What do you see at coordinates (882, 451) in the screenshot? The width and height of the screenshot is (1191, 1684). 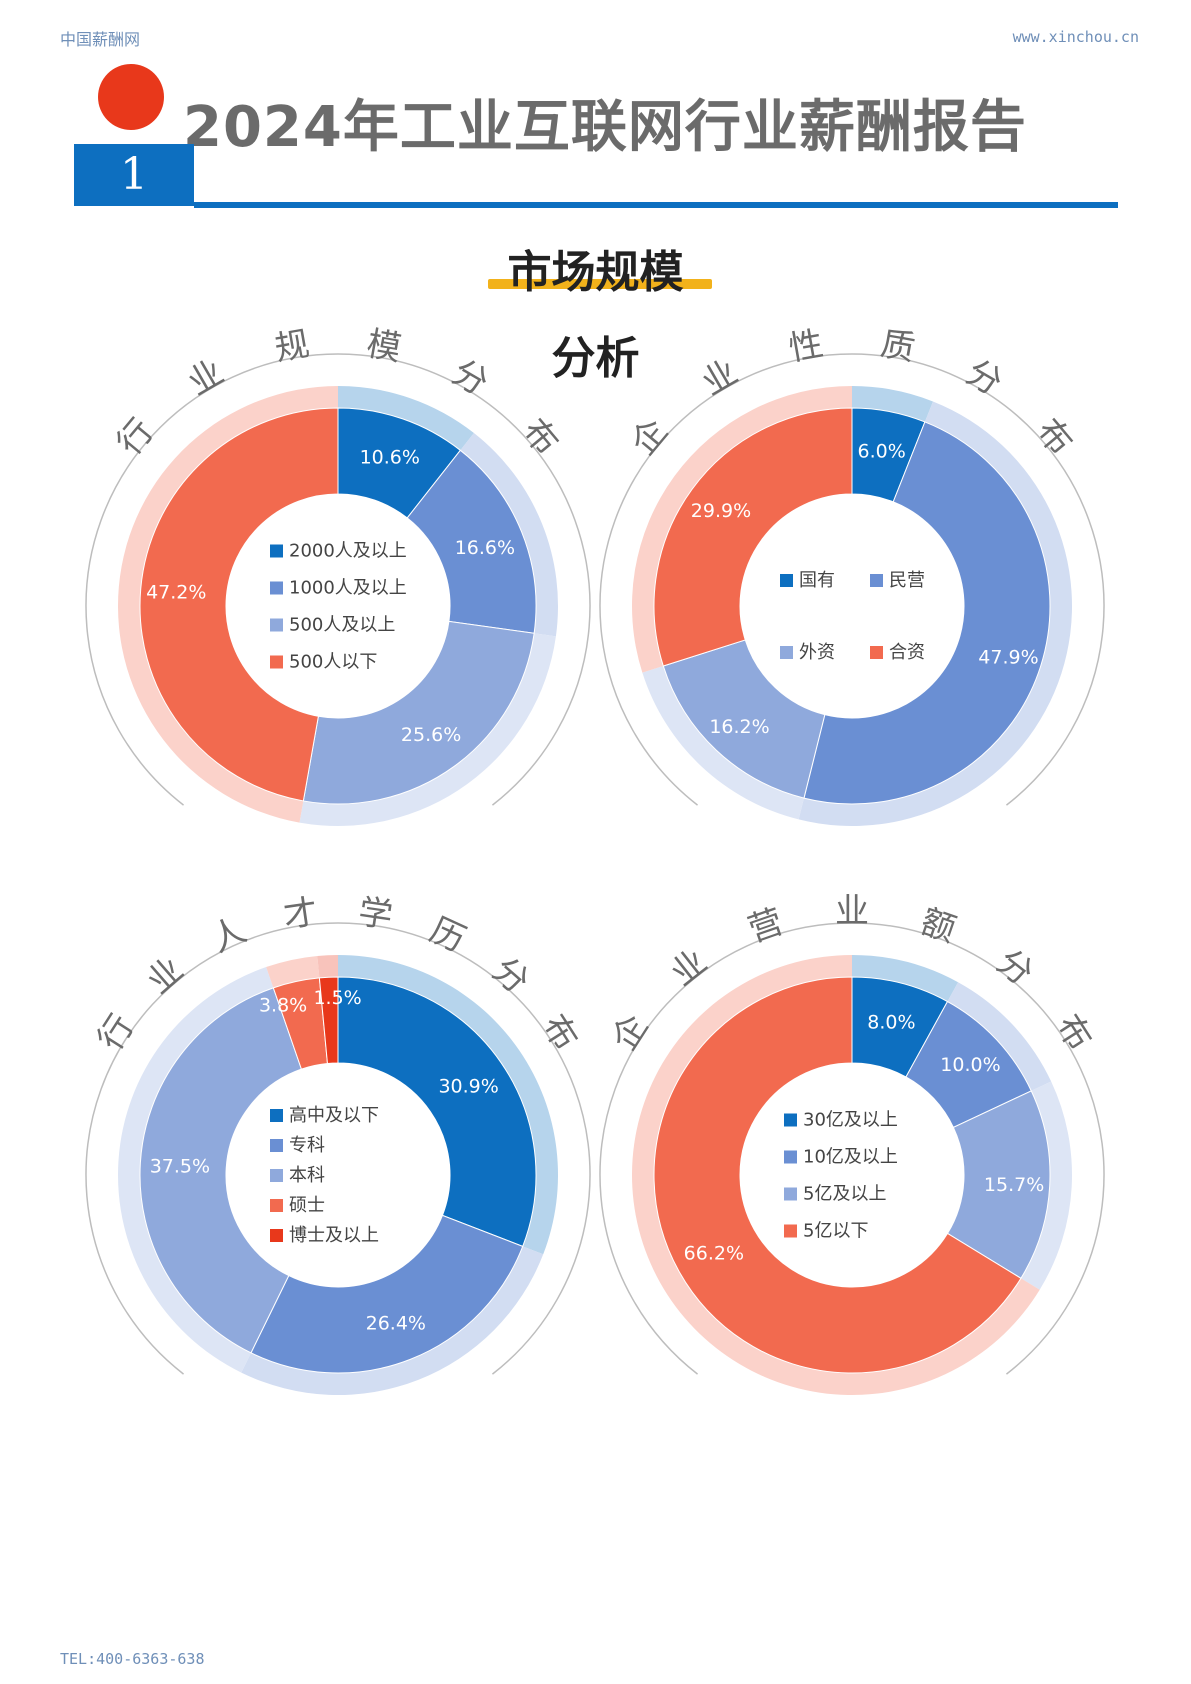 I see `slice-label-1: 6.0%` at bounding box center [882, 451].